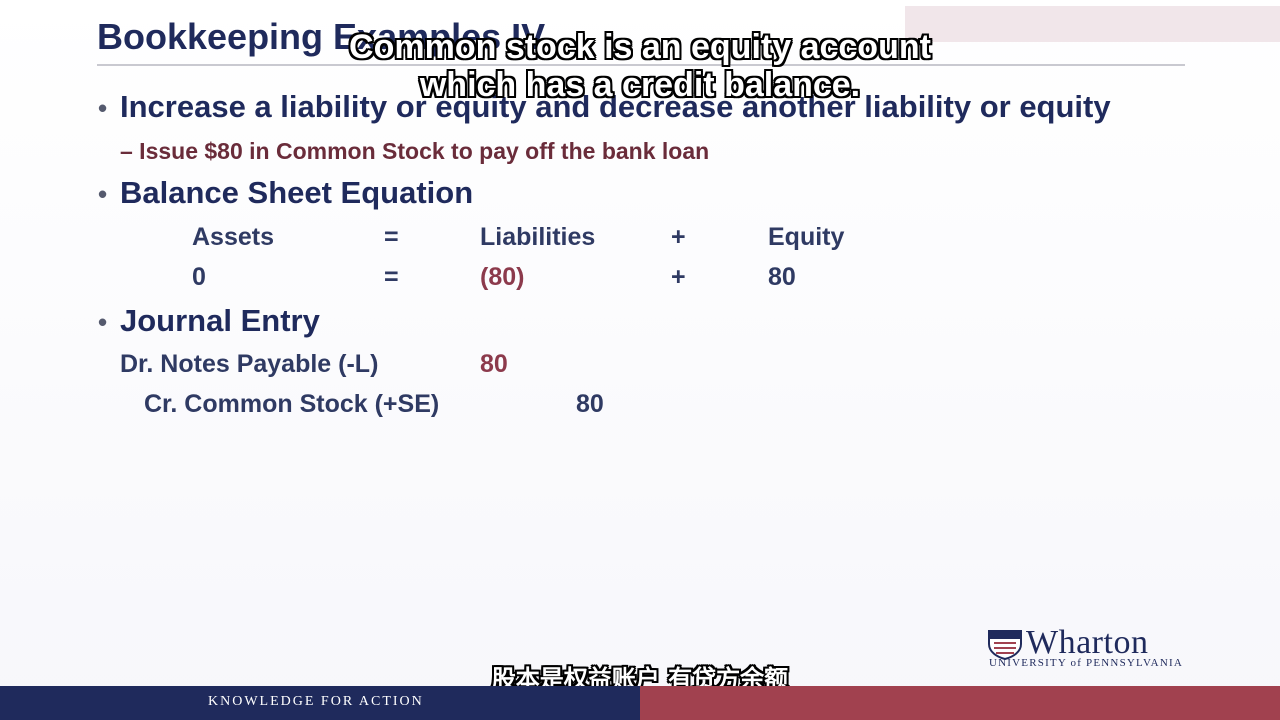 The width and height of the screenshot is (1280, 720). I want to click on bullet-balance-sheet-equation: • Balance Sheet Equation, so click(285, 193).